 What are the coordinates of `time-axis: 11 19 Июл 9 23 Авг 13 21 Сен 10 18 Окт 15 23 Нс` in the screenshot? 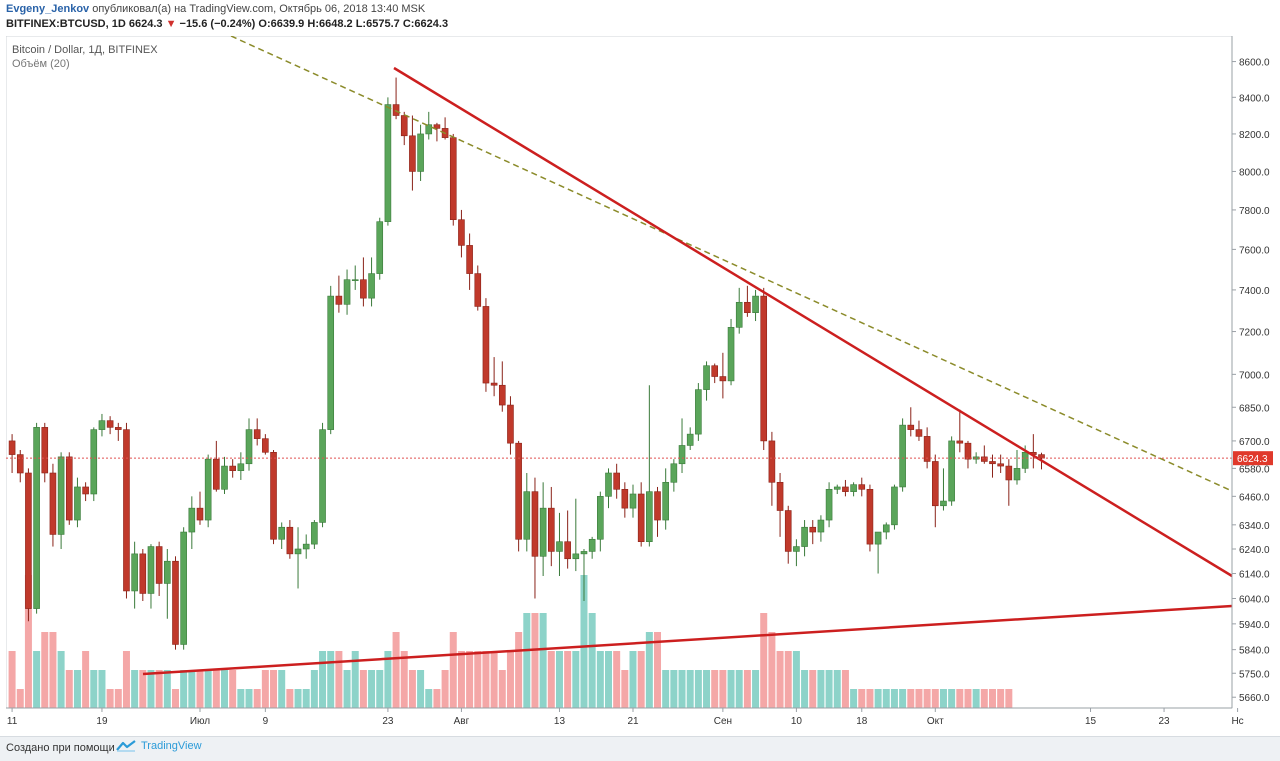 It's located at (625, 717).